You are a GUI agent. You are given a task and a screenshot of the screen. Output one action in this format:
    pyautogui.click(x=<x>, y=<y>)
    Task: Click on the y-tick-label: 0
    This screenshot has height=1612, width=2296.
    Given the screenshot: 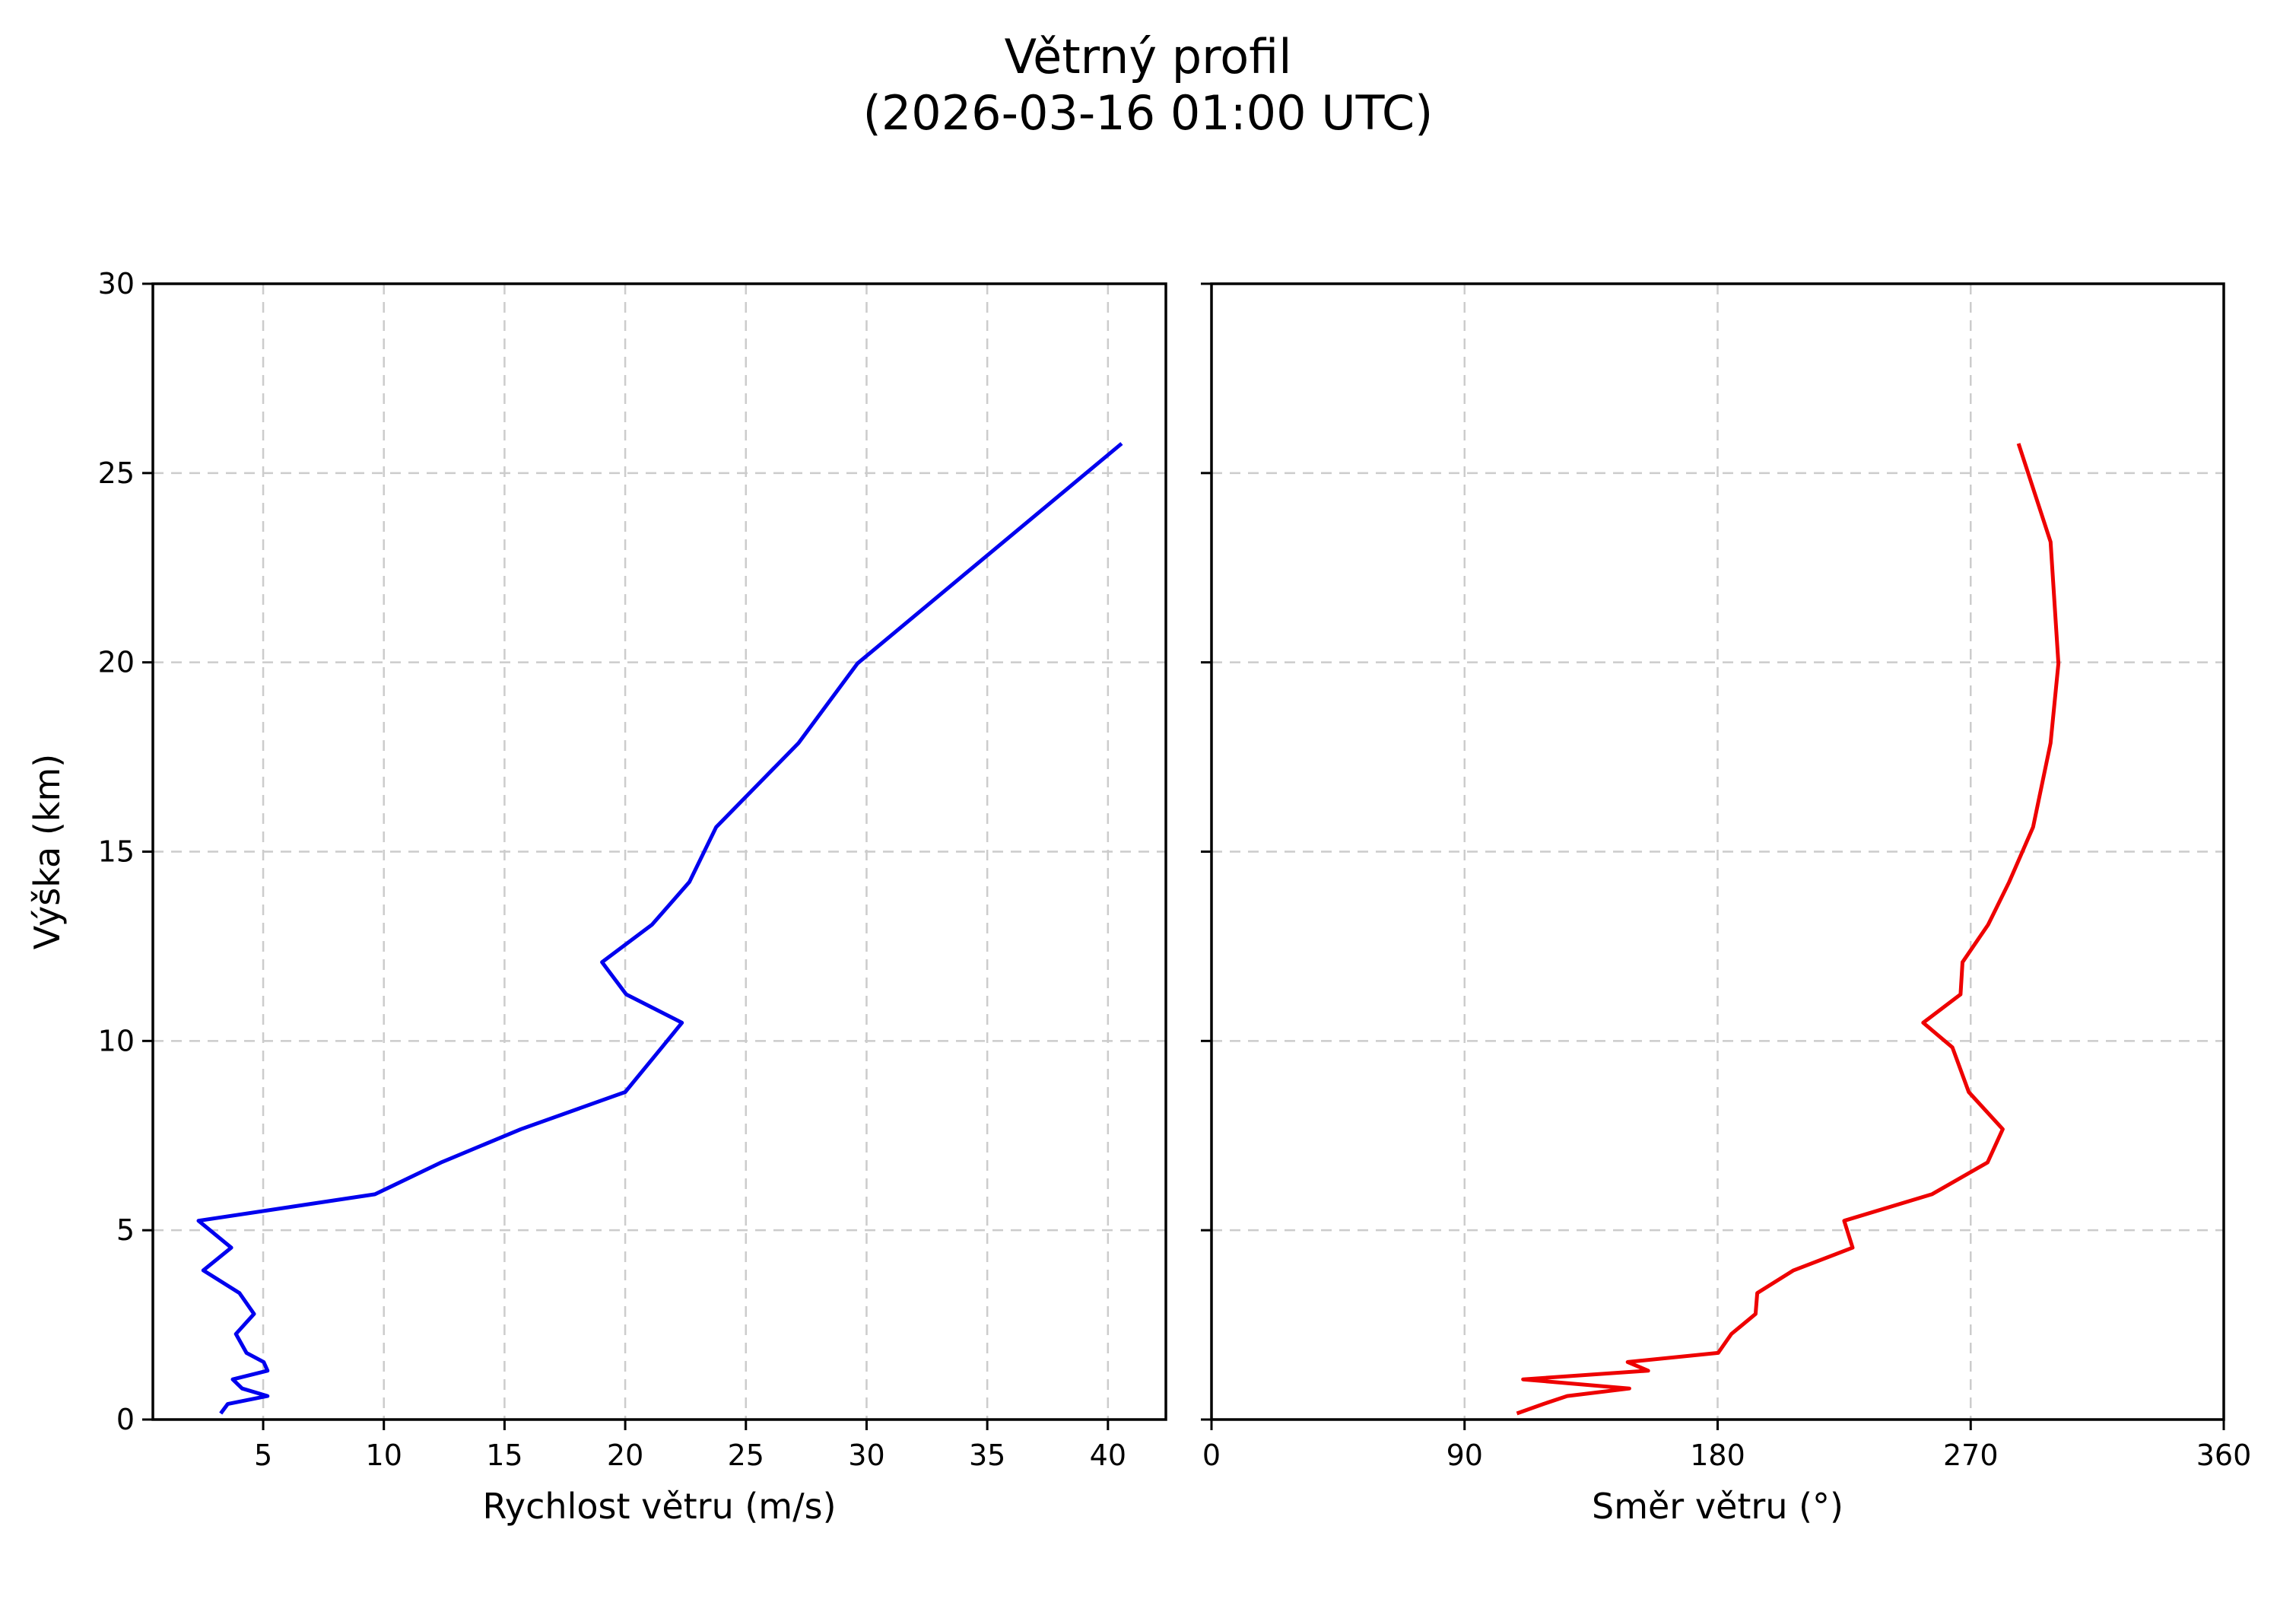 What is the action you would take?
    pyautogui.click(x=126, y=1419)
    